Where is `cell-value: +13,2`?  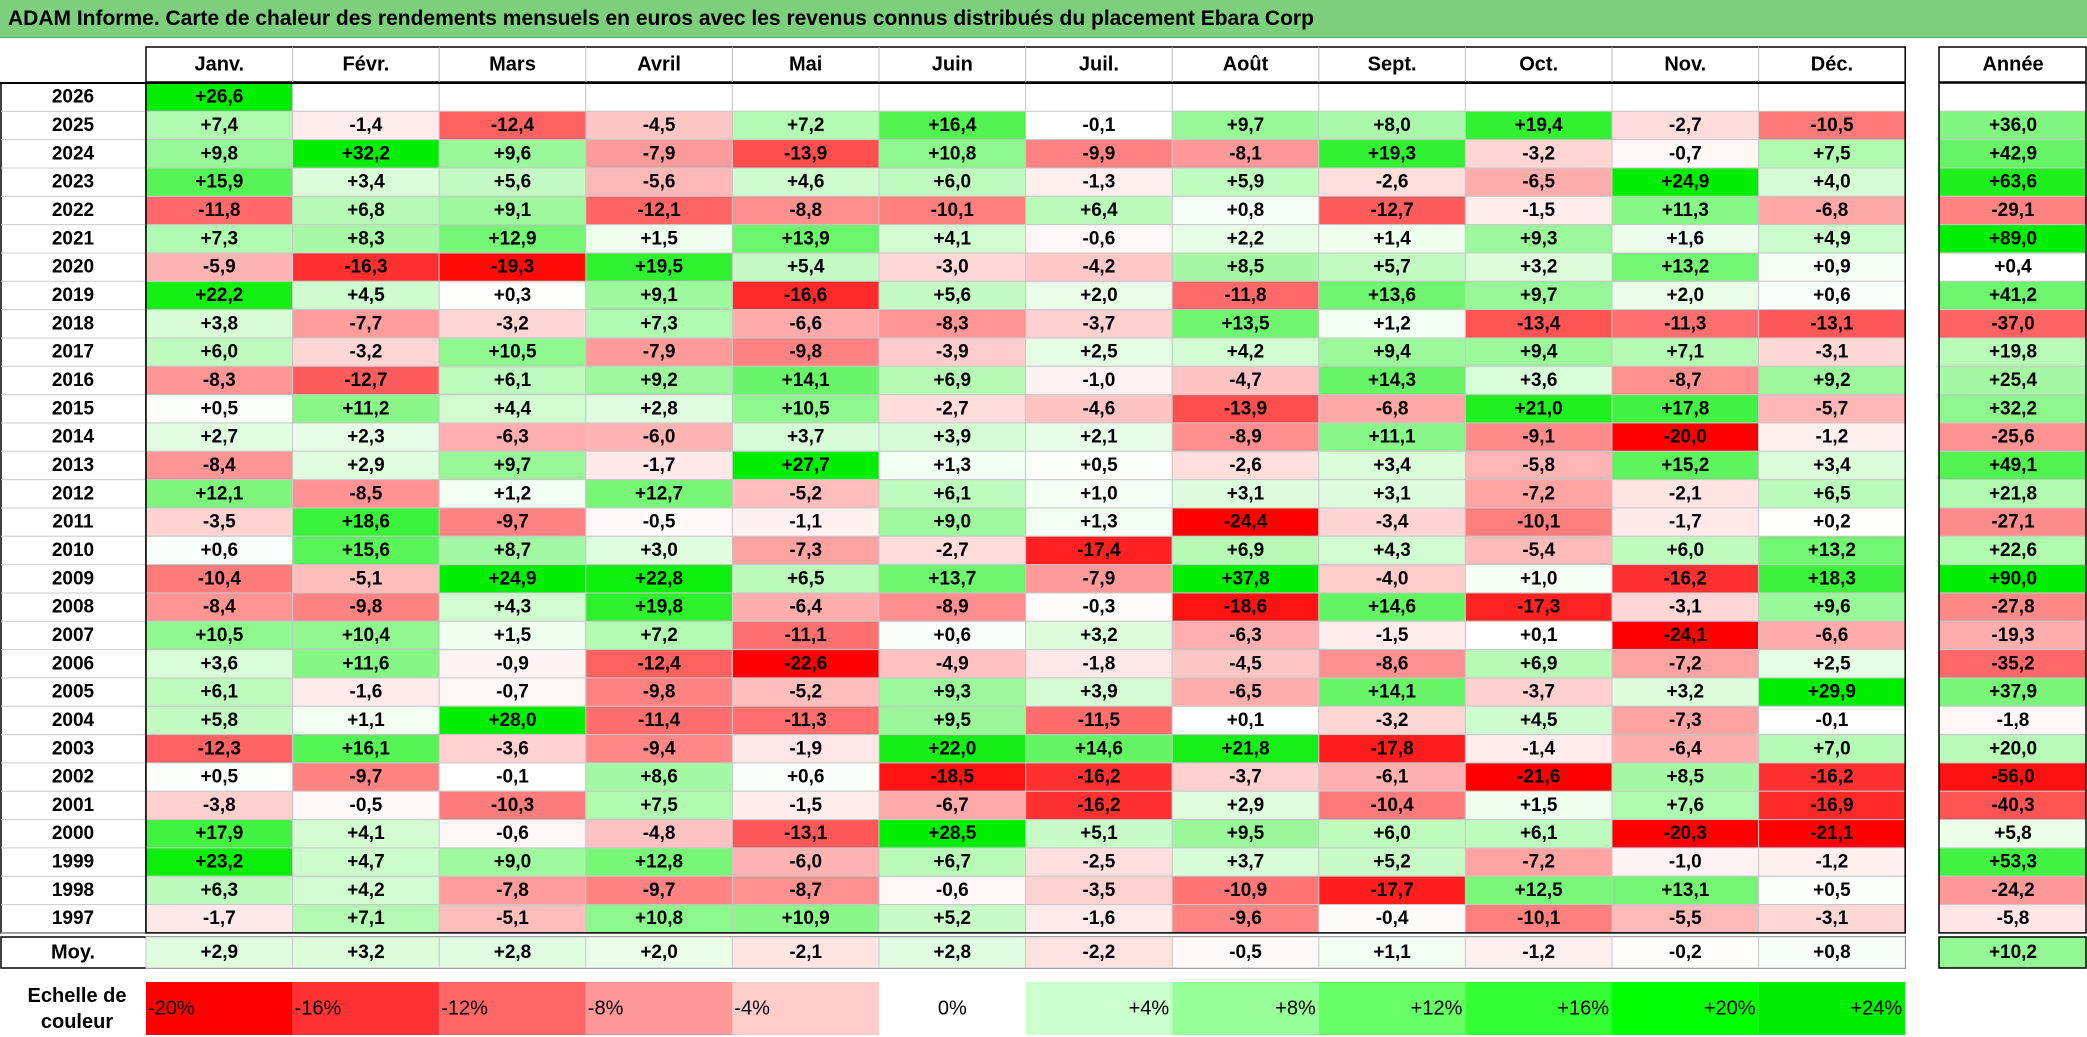
cell-value: +13,2 is located at coordinates (1685, 267).